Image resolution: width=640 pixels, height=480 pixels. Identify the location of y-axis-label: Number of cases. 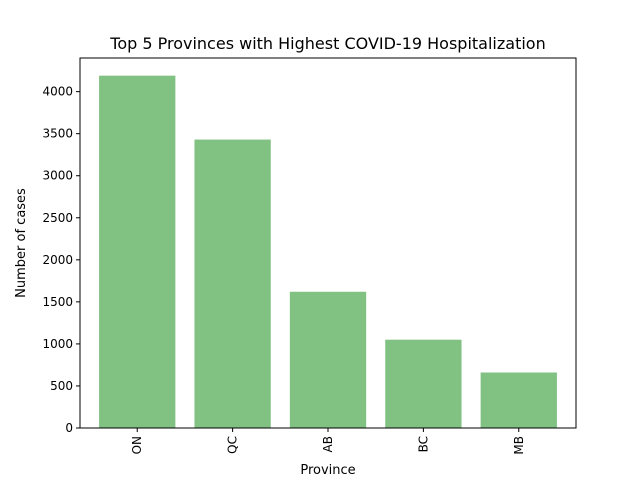
(21, 243).